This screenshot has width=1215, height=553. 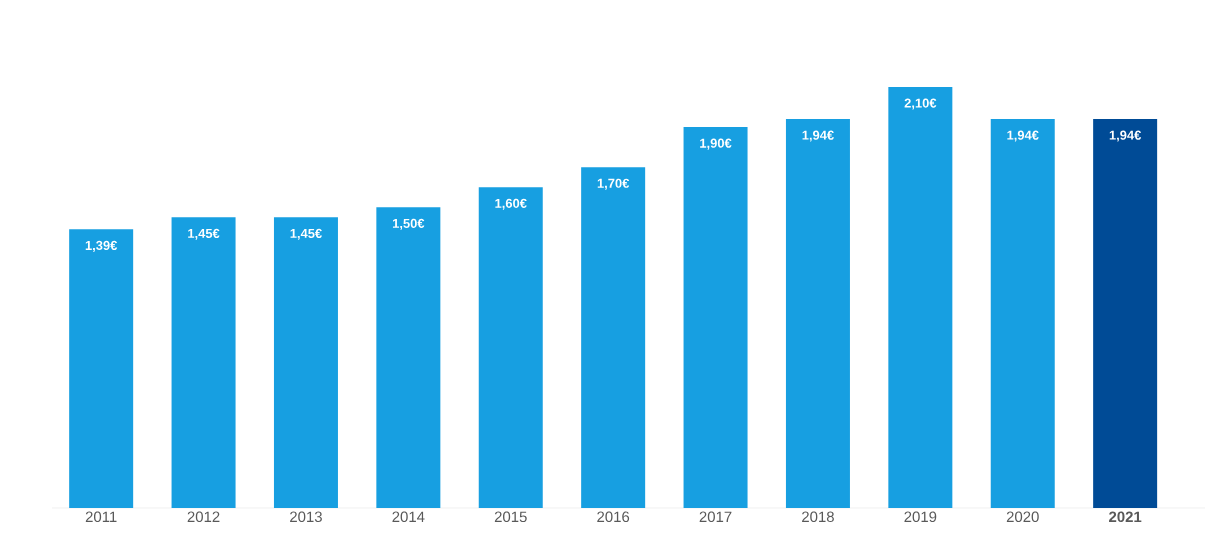 I want to click on x-tick-label: 2021, so click(x=1125, y=517).